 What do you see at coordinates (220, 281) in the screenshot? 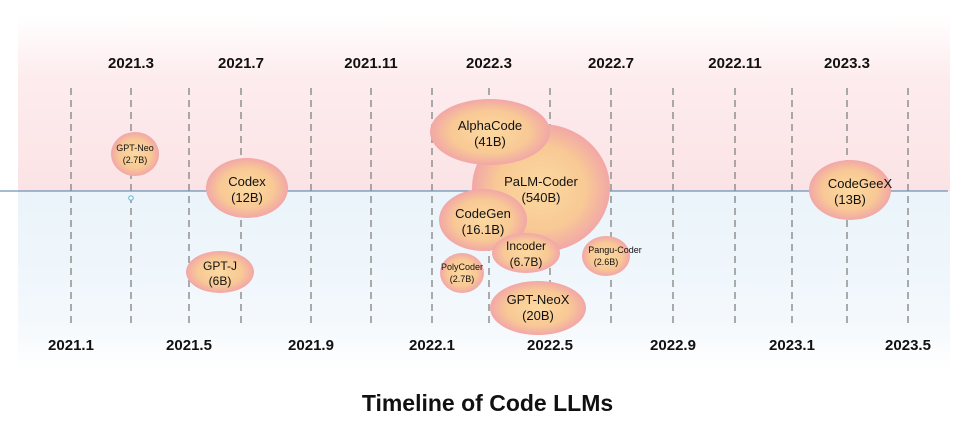
I see `model-size: (6B)` at bounding box center [220, 281].